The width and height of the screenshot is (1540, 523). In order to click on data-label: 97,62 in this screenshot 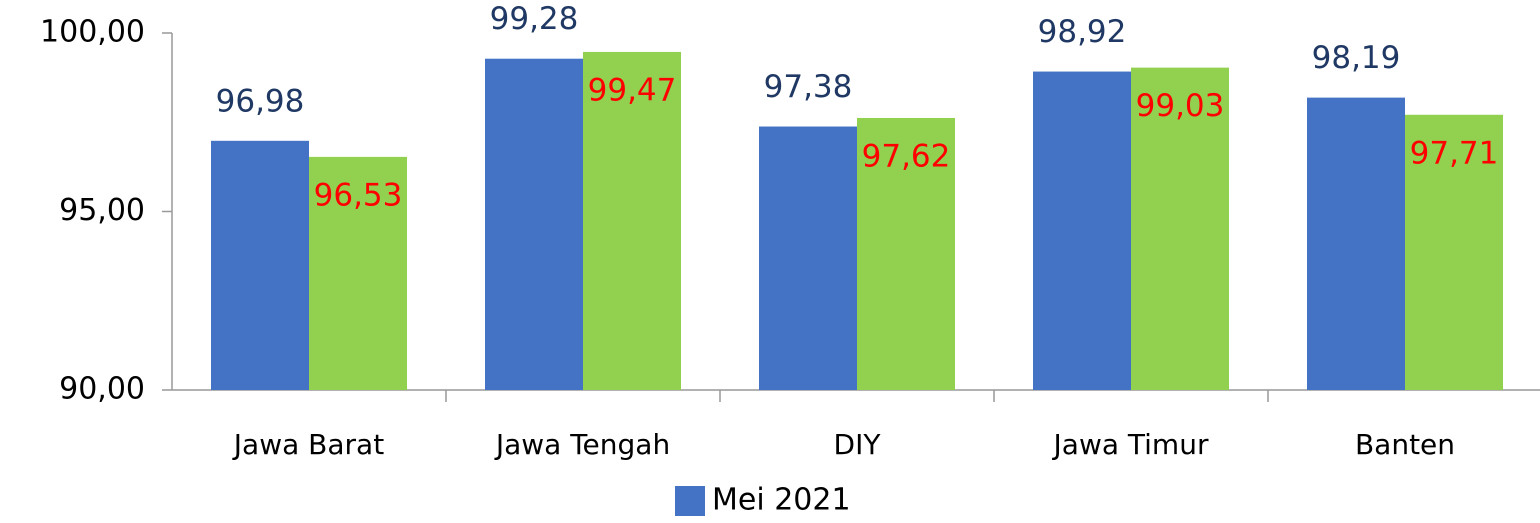, I will do `click(906, 156)`.